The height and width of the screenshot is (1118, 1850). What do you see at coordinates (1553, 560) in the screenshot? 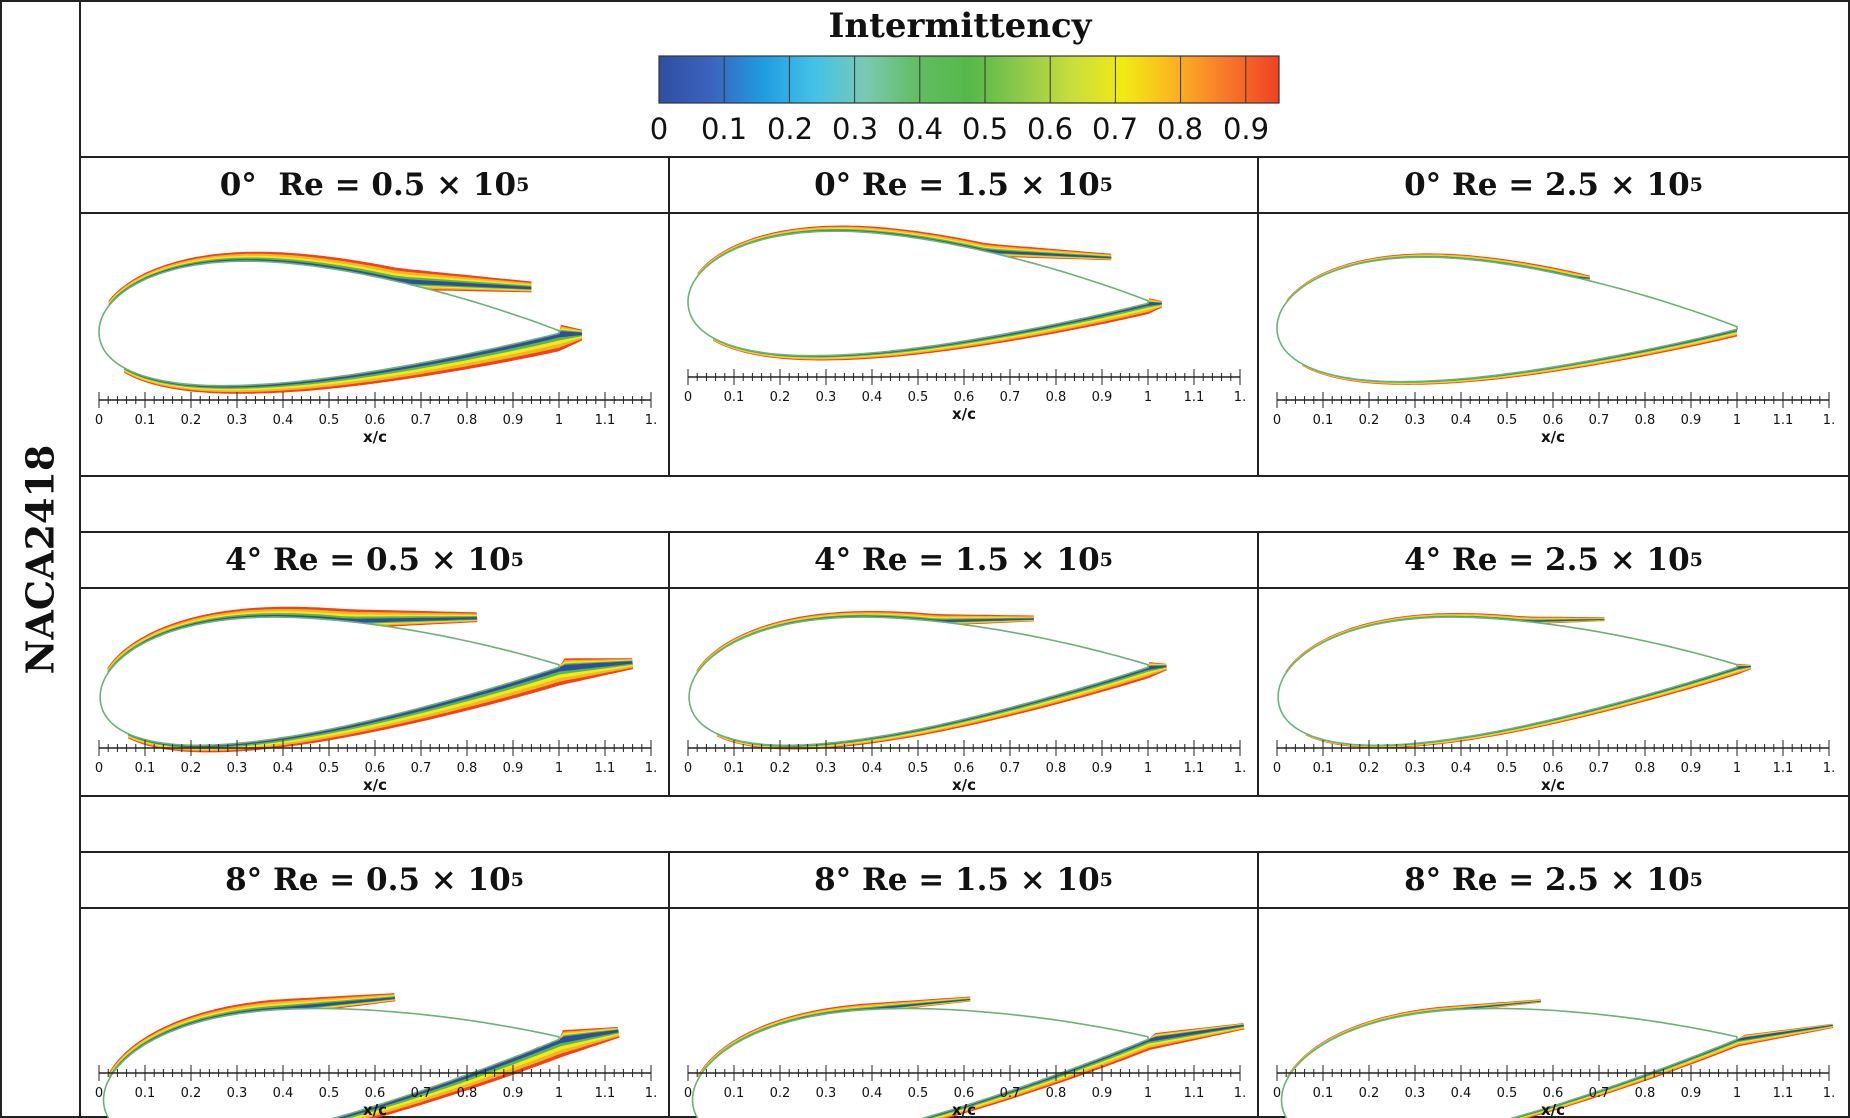
I see `panel-title: 4° Re = 2.5 × 10 5` at bounding box center [1553, 560].